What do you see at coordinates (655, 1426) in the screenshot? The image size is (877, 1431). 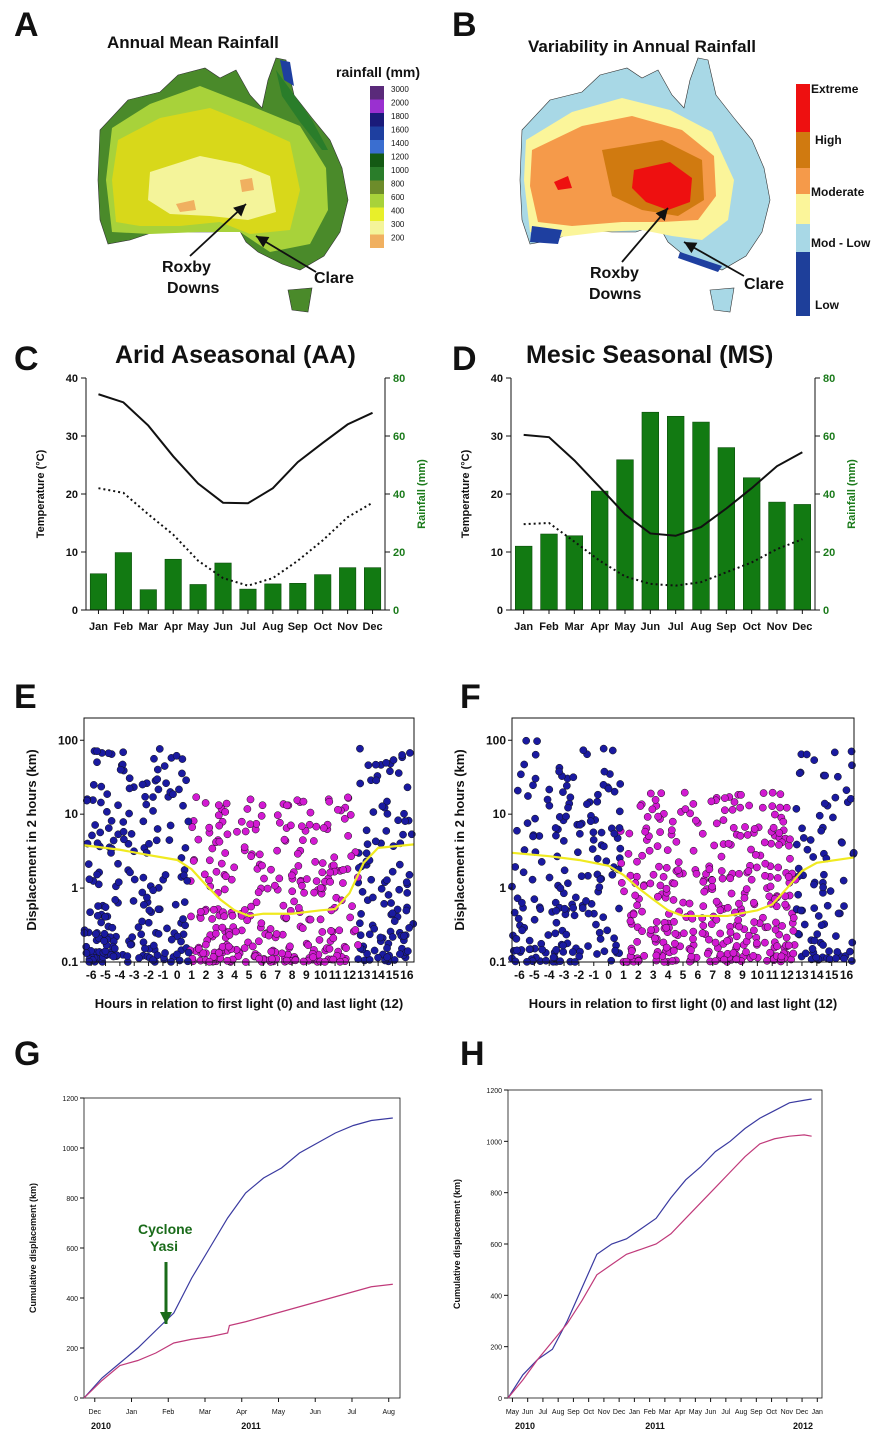 I see `chart-h-year-label: 2011` at bounding box center [655, 1426].